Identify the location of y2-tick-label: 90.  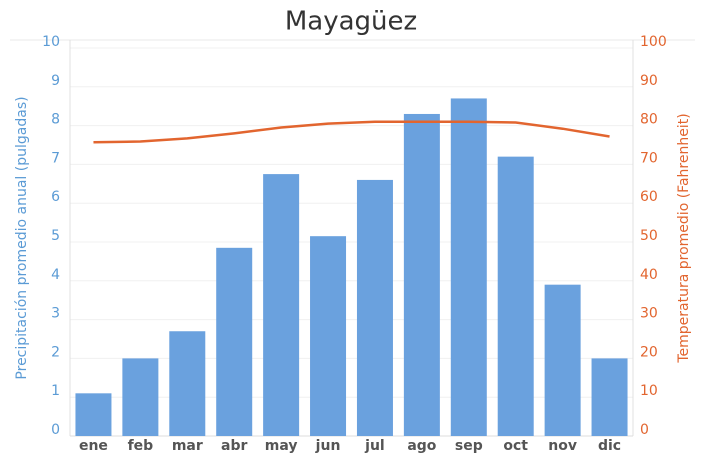
(649, 81).